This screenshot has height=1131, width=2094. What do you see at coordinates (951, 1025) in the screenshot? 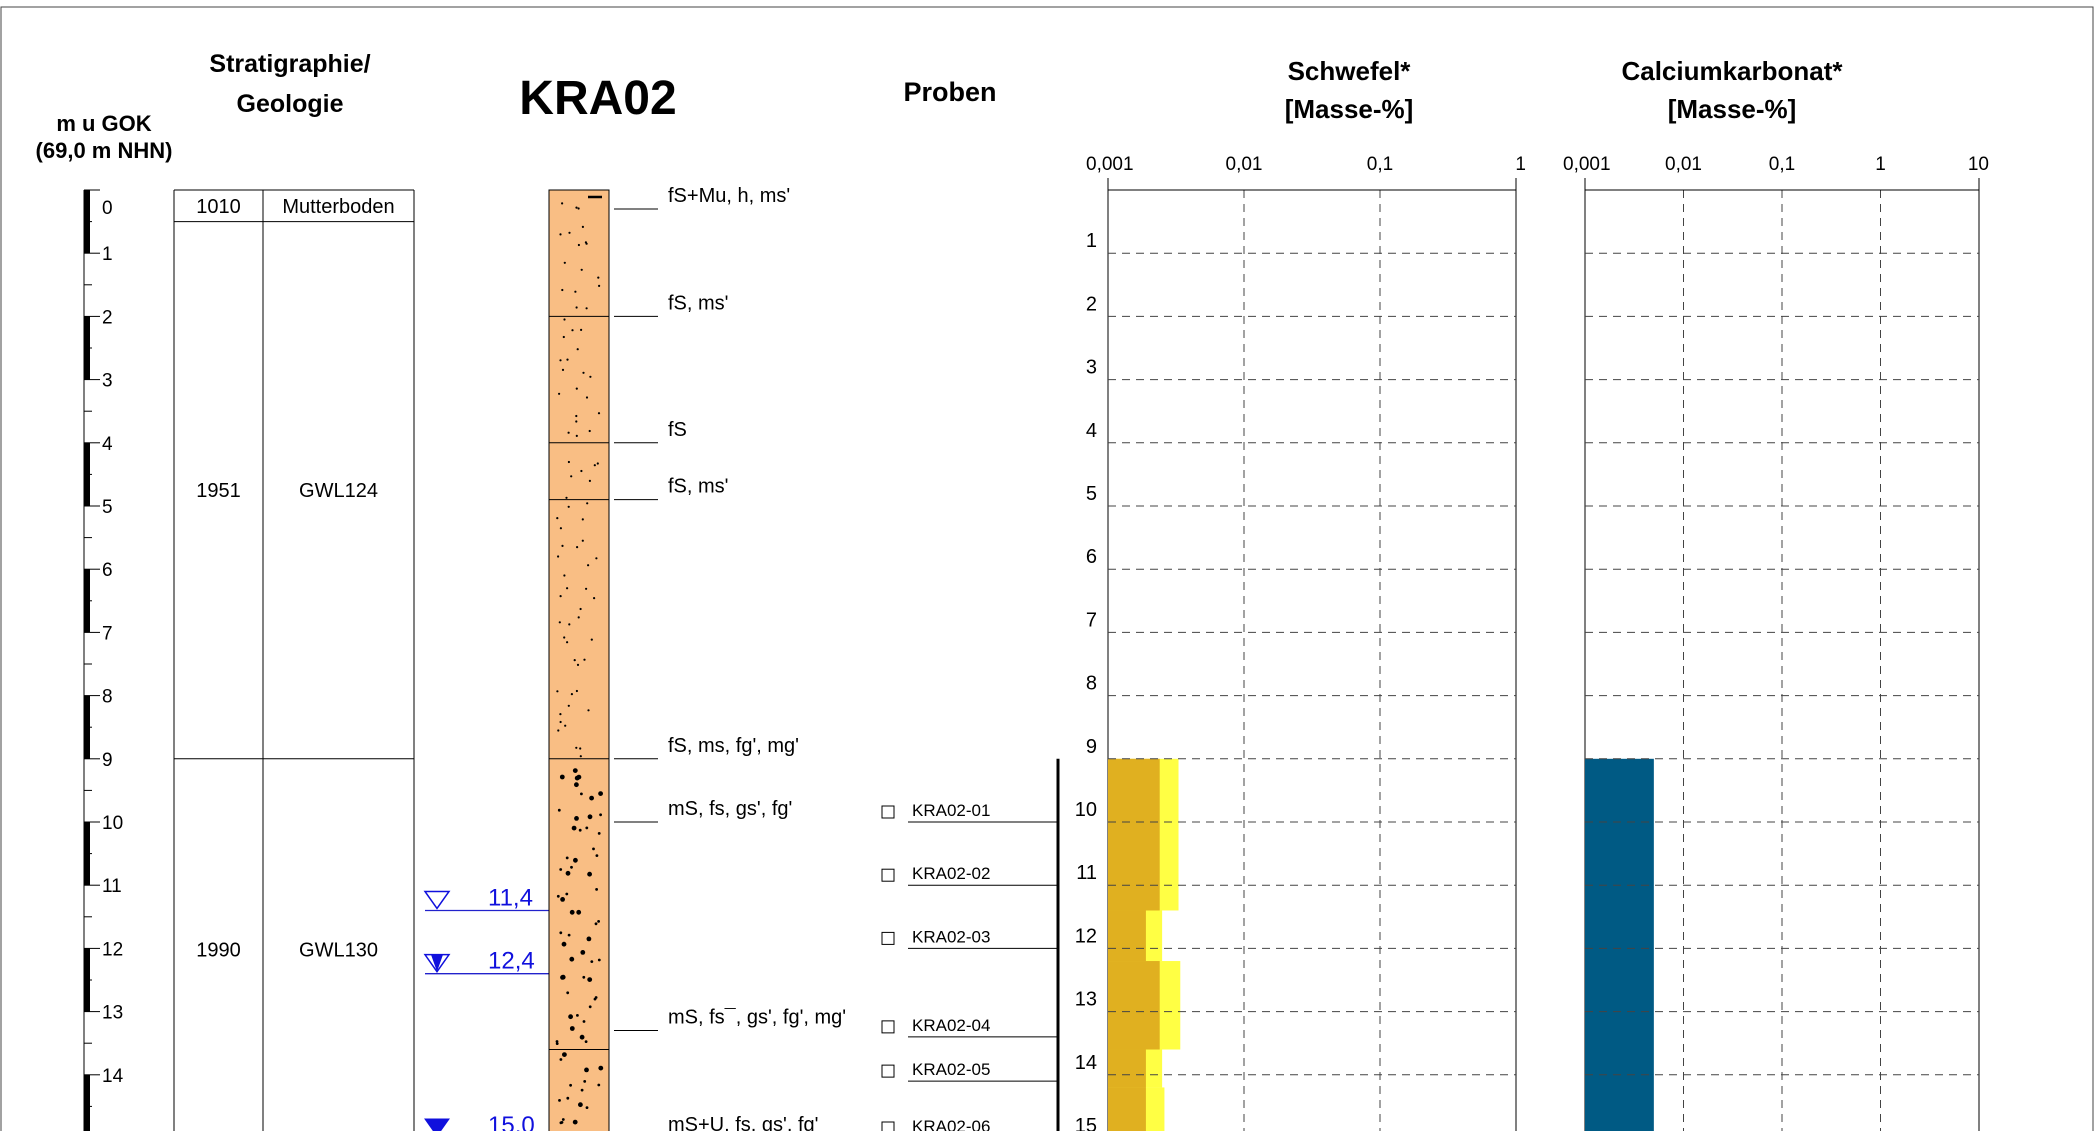
I see `sample-label: KRA02-04` at bounding box center [951, 1025].